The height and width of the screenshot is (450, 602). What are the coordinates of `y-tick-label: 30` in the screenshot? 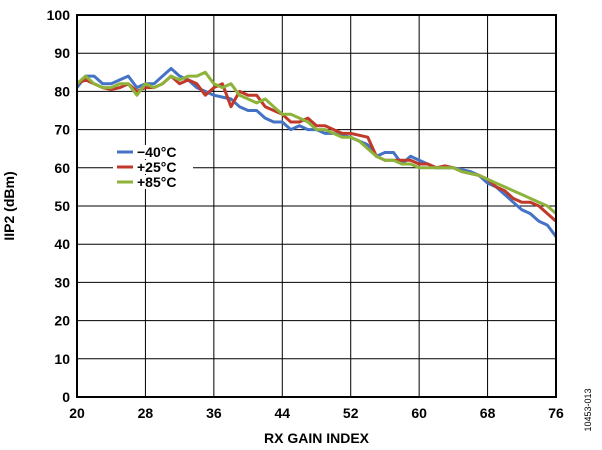 It's located at (62, 282).